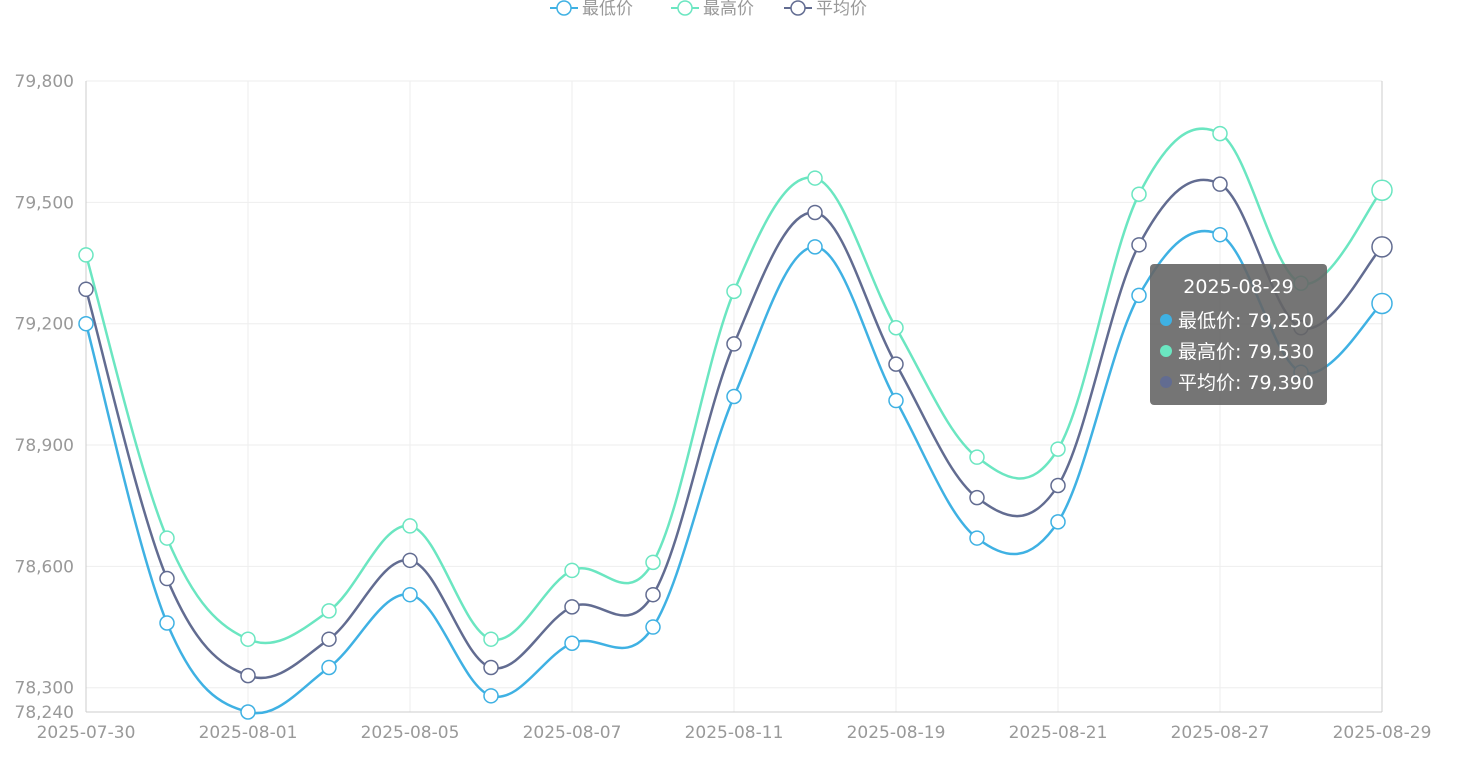 The image size is (1458, 772). I want to click on legend-item-avg: 平均价, so click(825, 9).